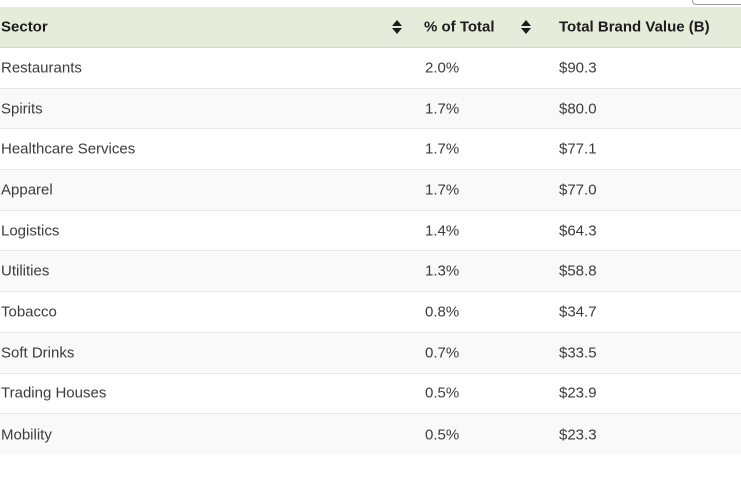 This screenshot has width=741, height=486. I want to click on cell-sector: Apparel, so click(27, 190).